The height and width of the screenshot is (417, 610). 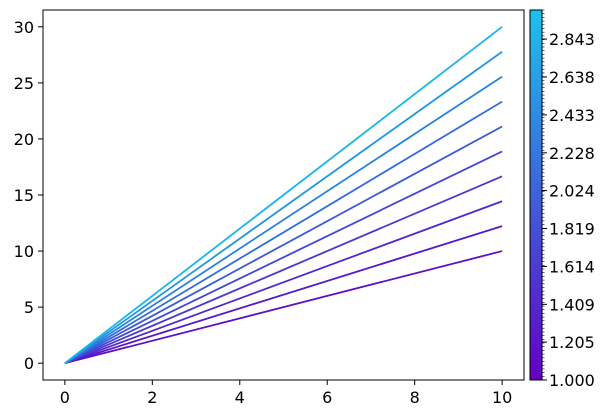 What do you see at coordinates (572, 228) in the screenshot?
I see `colorbar-tick-label: 1.819` at bounding box center [572, 228].